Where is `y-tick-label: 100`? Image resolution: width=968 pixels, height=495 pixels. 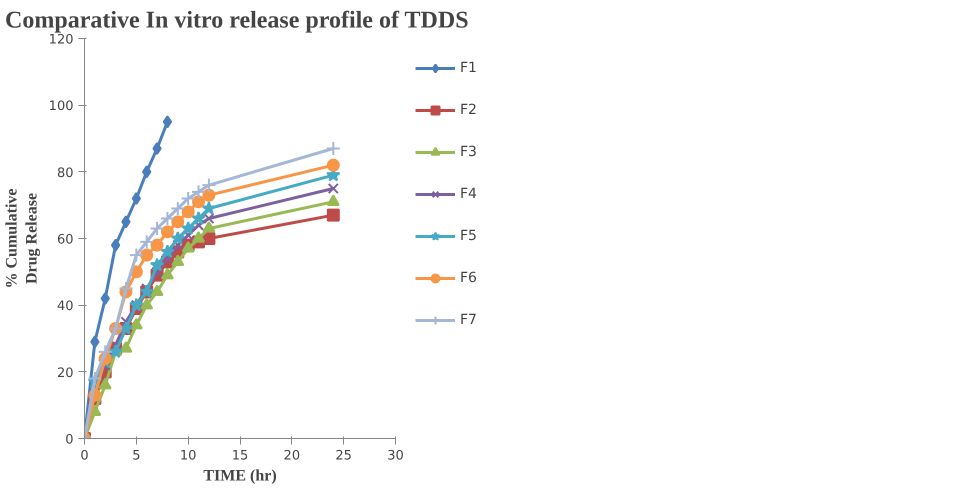
y-tick-label: 100 is located at coordinates (61, 106).